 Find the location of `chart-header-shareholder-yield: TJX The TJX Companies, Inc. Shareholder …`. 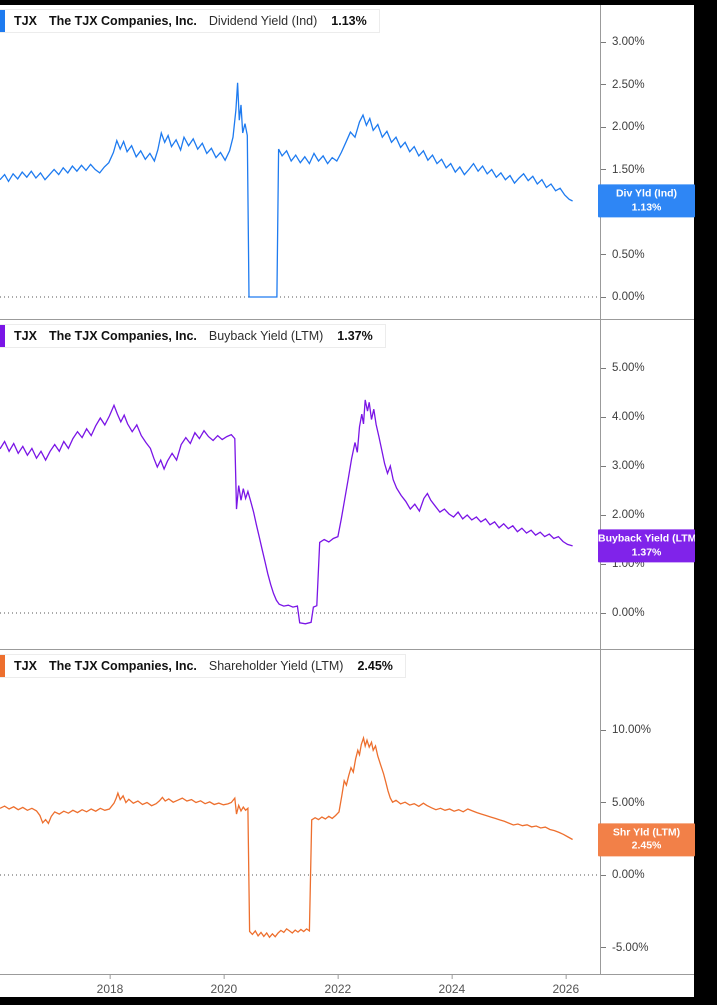

chart-header-shareholder-yield: TJX The TJX Companies, Inc. Shareholder … is located at coordinates (203, 666).